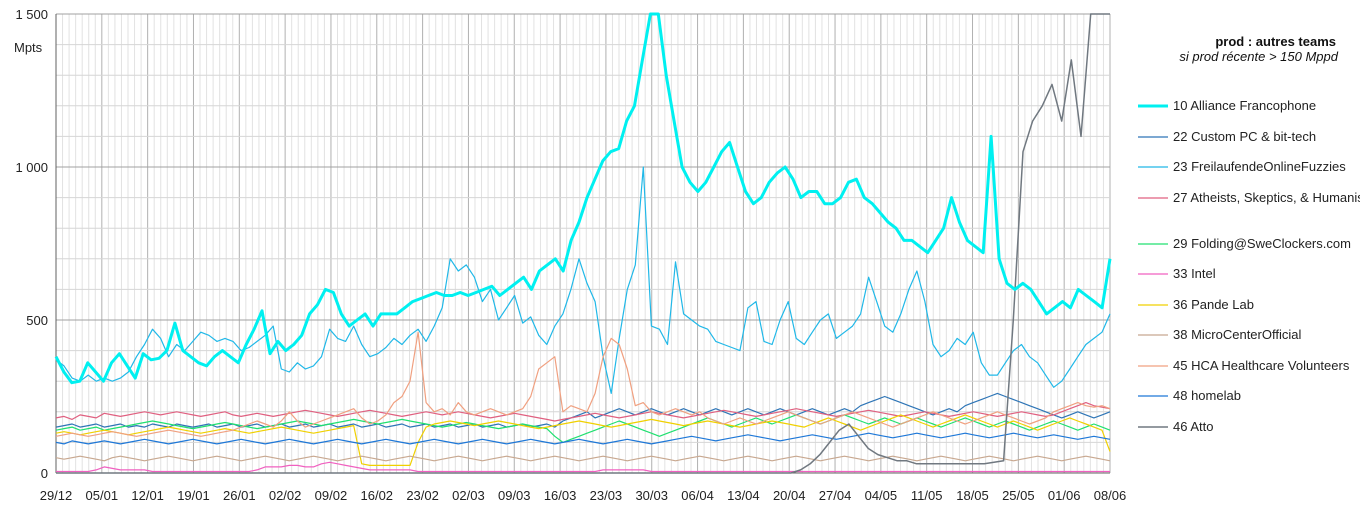 The width and height of the screenshot is (1360, 510). I want to click on y-tick-labels: 0 500 1 000 1 500, so click(31, 244).